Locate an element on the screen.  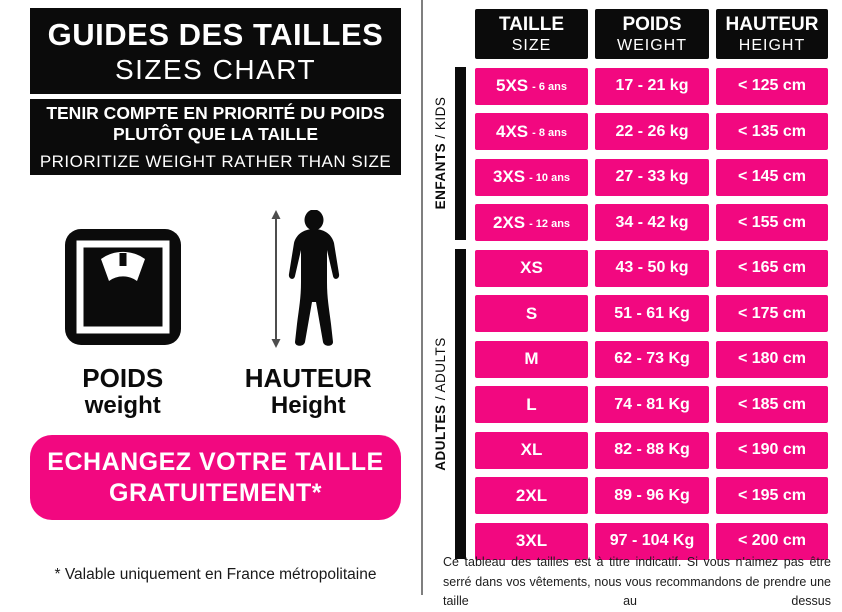
person-icon is located at coordinates (314, 278).